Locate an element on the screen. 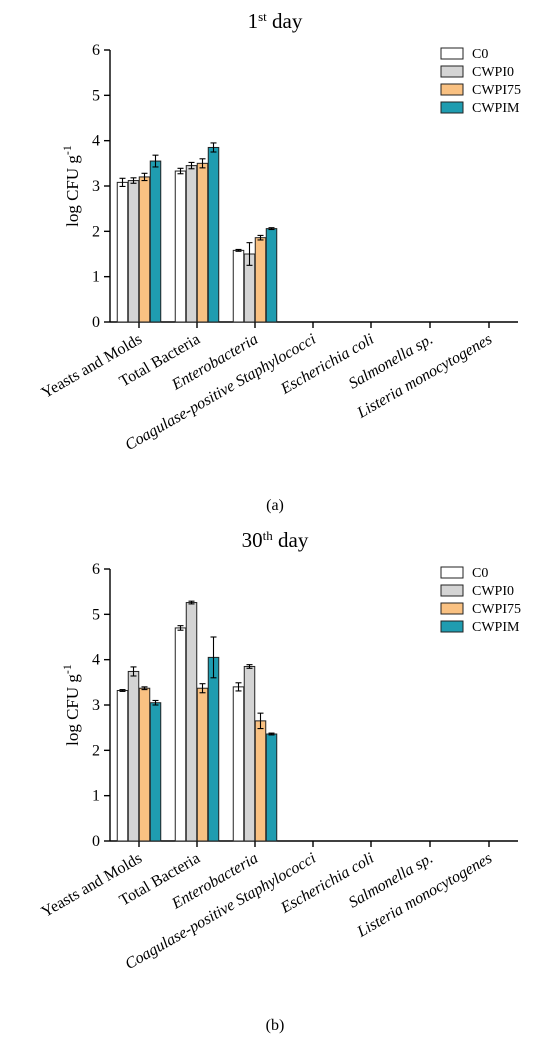 Image resolution: width=550 pixels, height=1042 pixels. chart-title-main: 30 is located at coordinates (252, 540).